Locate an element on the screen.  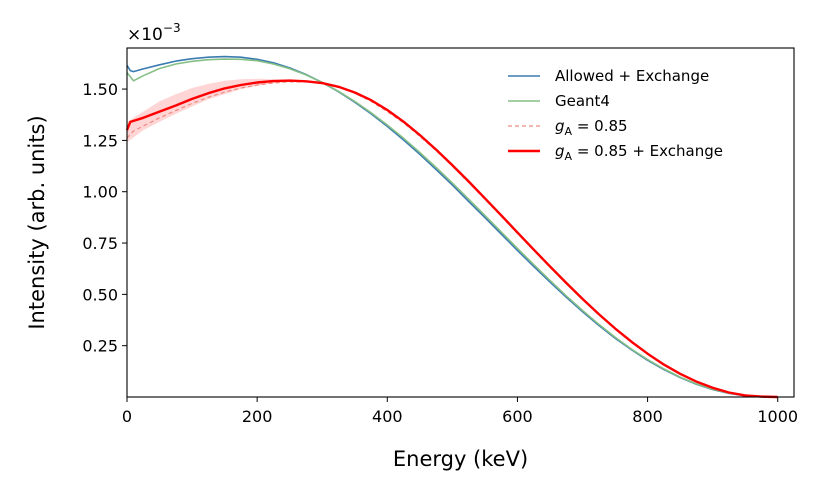
y-axis-label: Intensity (arb. units) is located at coordinates (37, 222).